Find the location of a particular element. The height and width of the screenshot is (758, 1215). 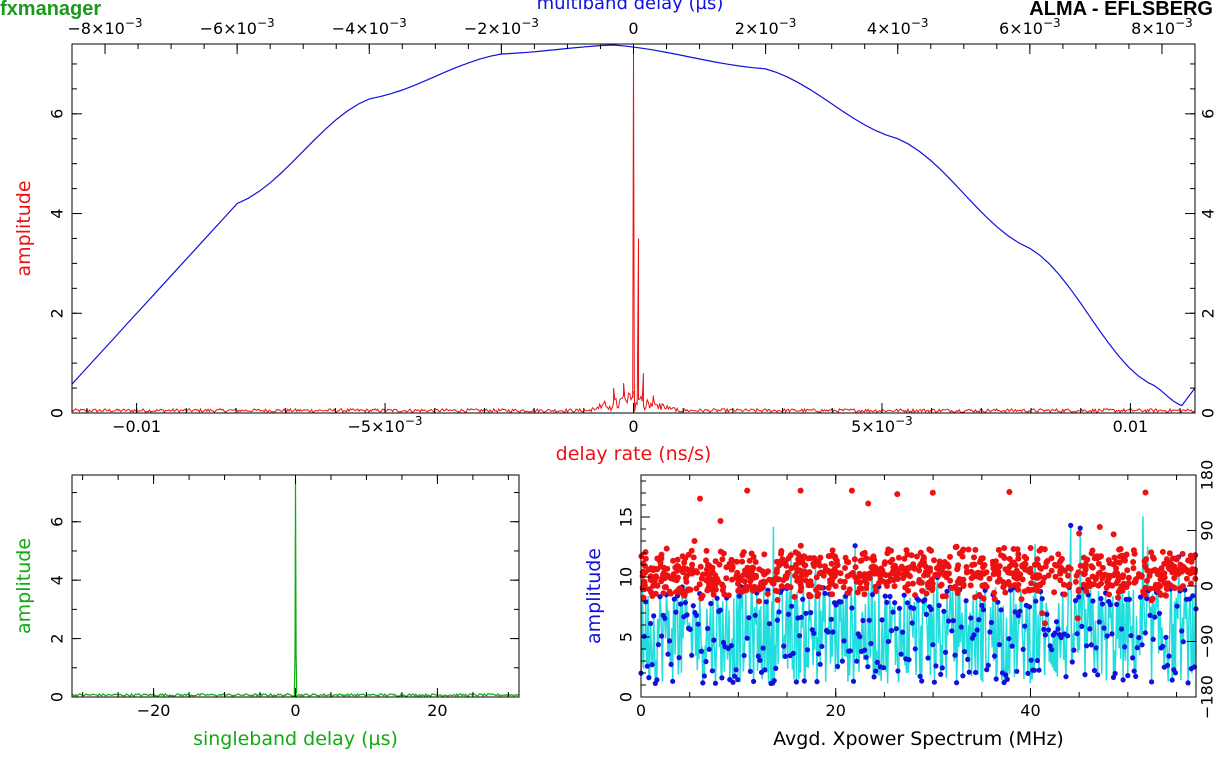

x-tick-label: 40 is located at coordinates (1030, 710).